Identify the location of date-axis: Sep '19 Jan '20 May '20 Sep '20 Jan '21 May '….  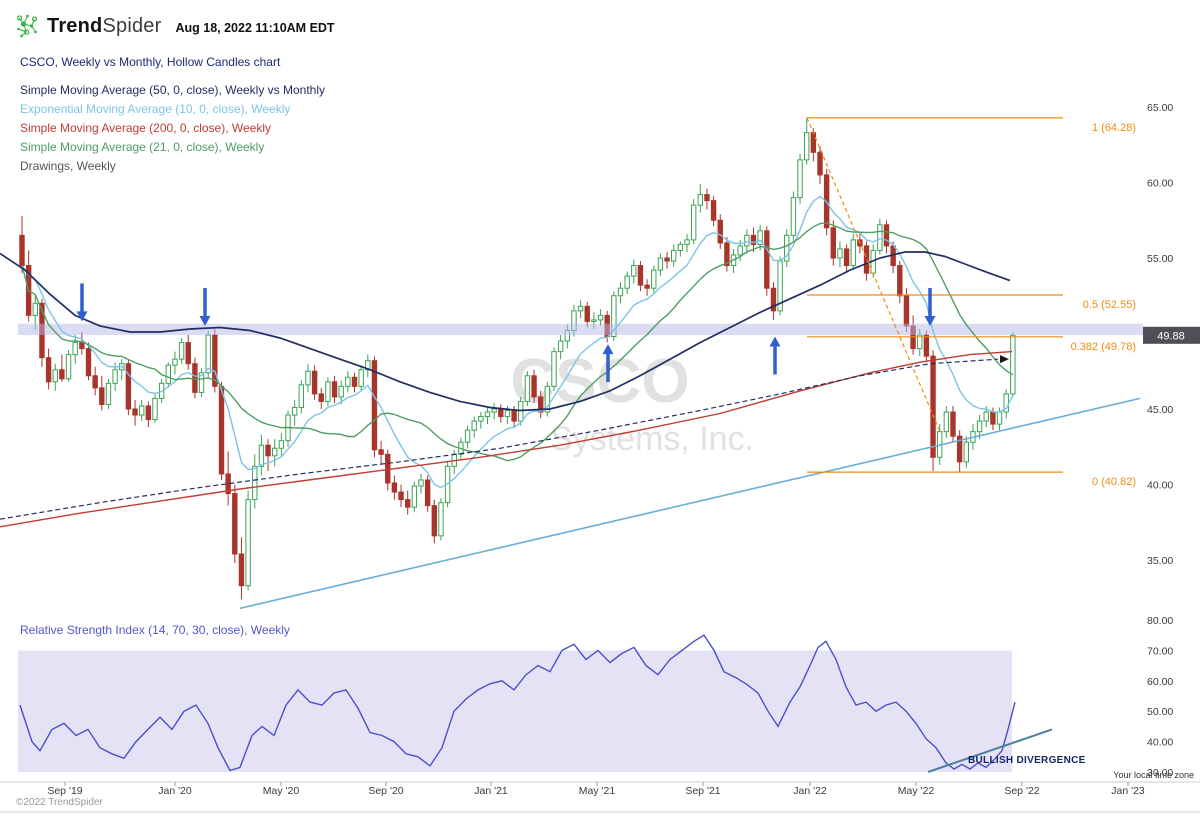
(596, 789).